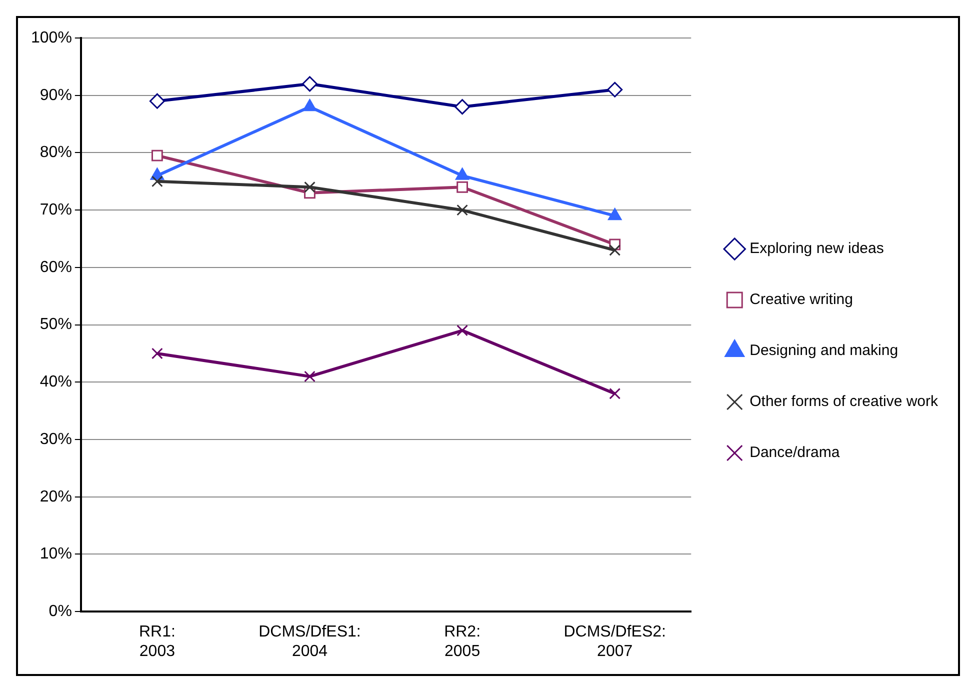 The width and height of the screenshot is (964, 680). Describe the element at coordinates (824, 351) in the screenshot. I see `legend-label: Designing and making` at that location.